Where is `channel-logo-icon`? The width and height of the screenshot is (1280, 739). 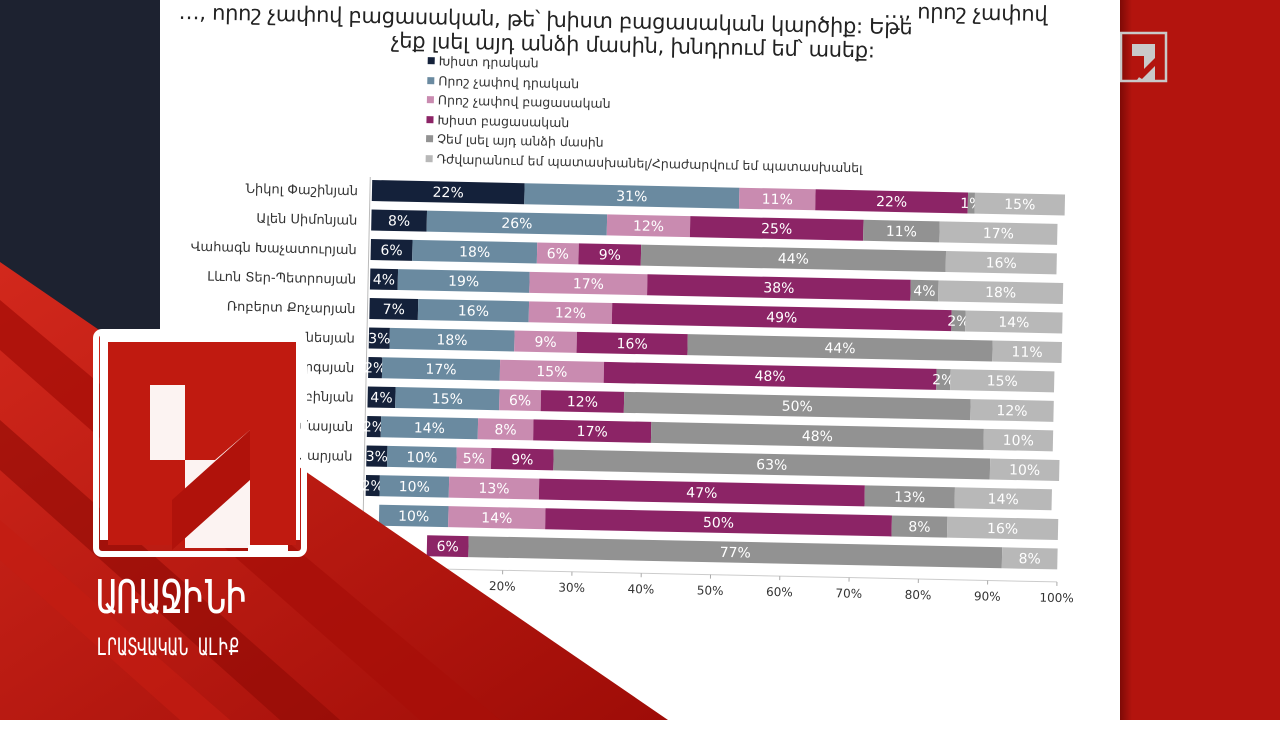 channel-logo-icon is located at coordinates (200, 443).